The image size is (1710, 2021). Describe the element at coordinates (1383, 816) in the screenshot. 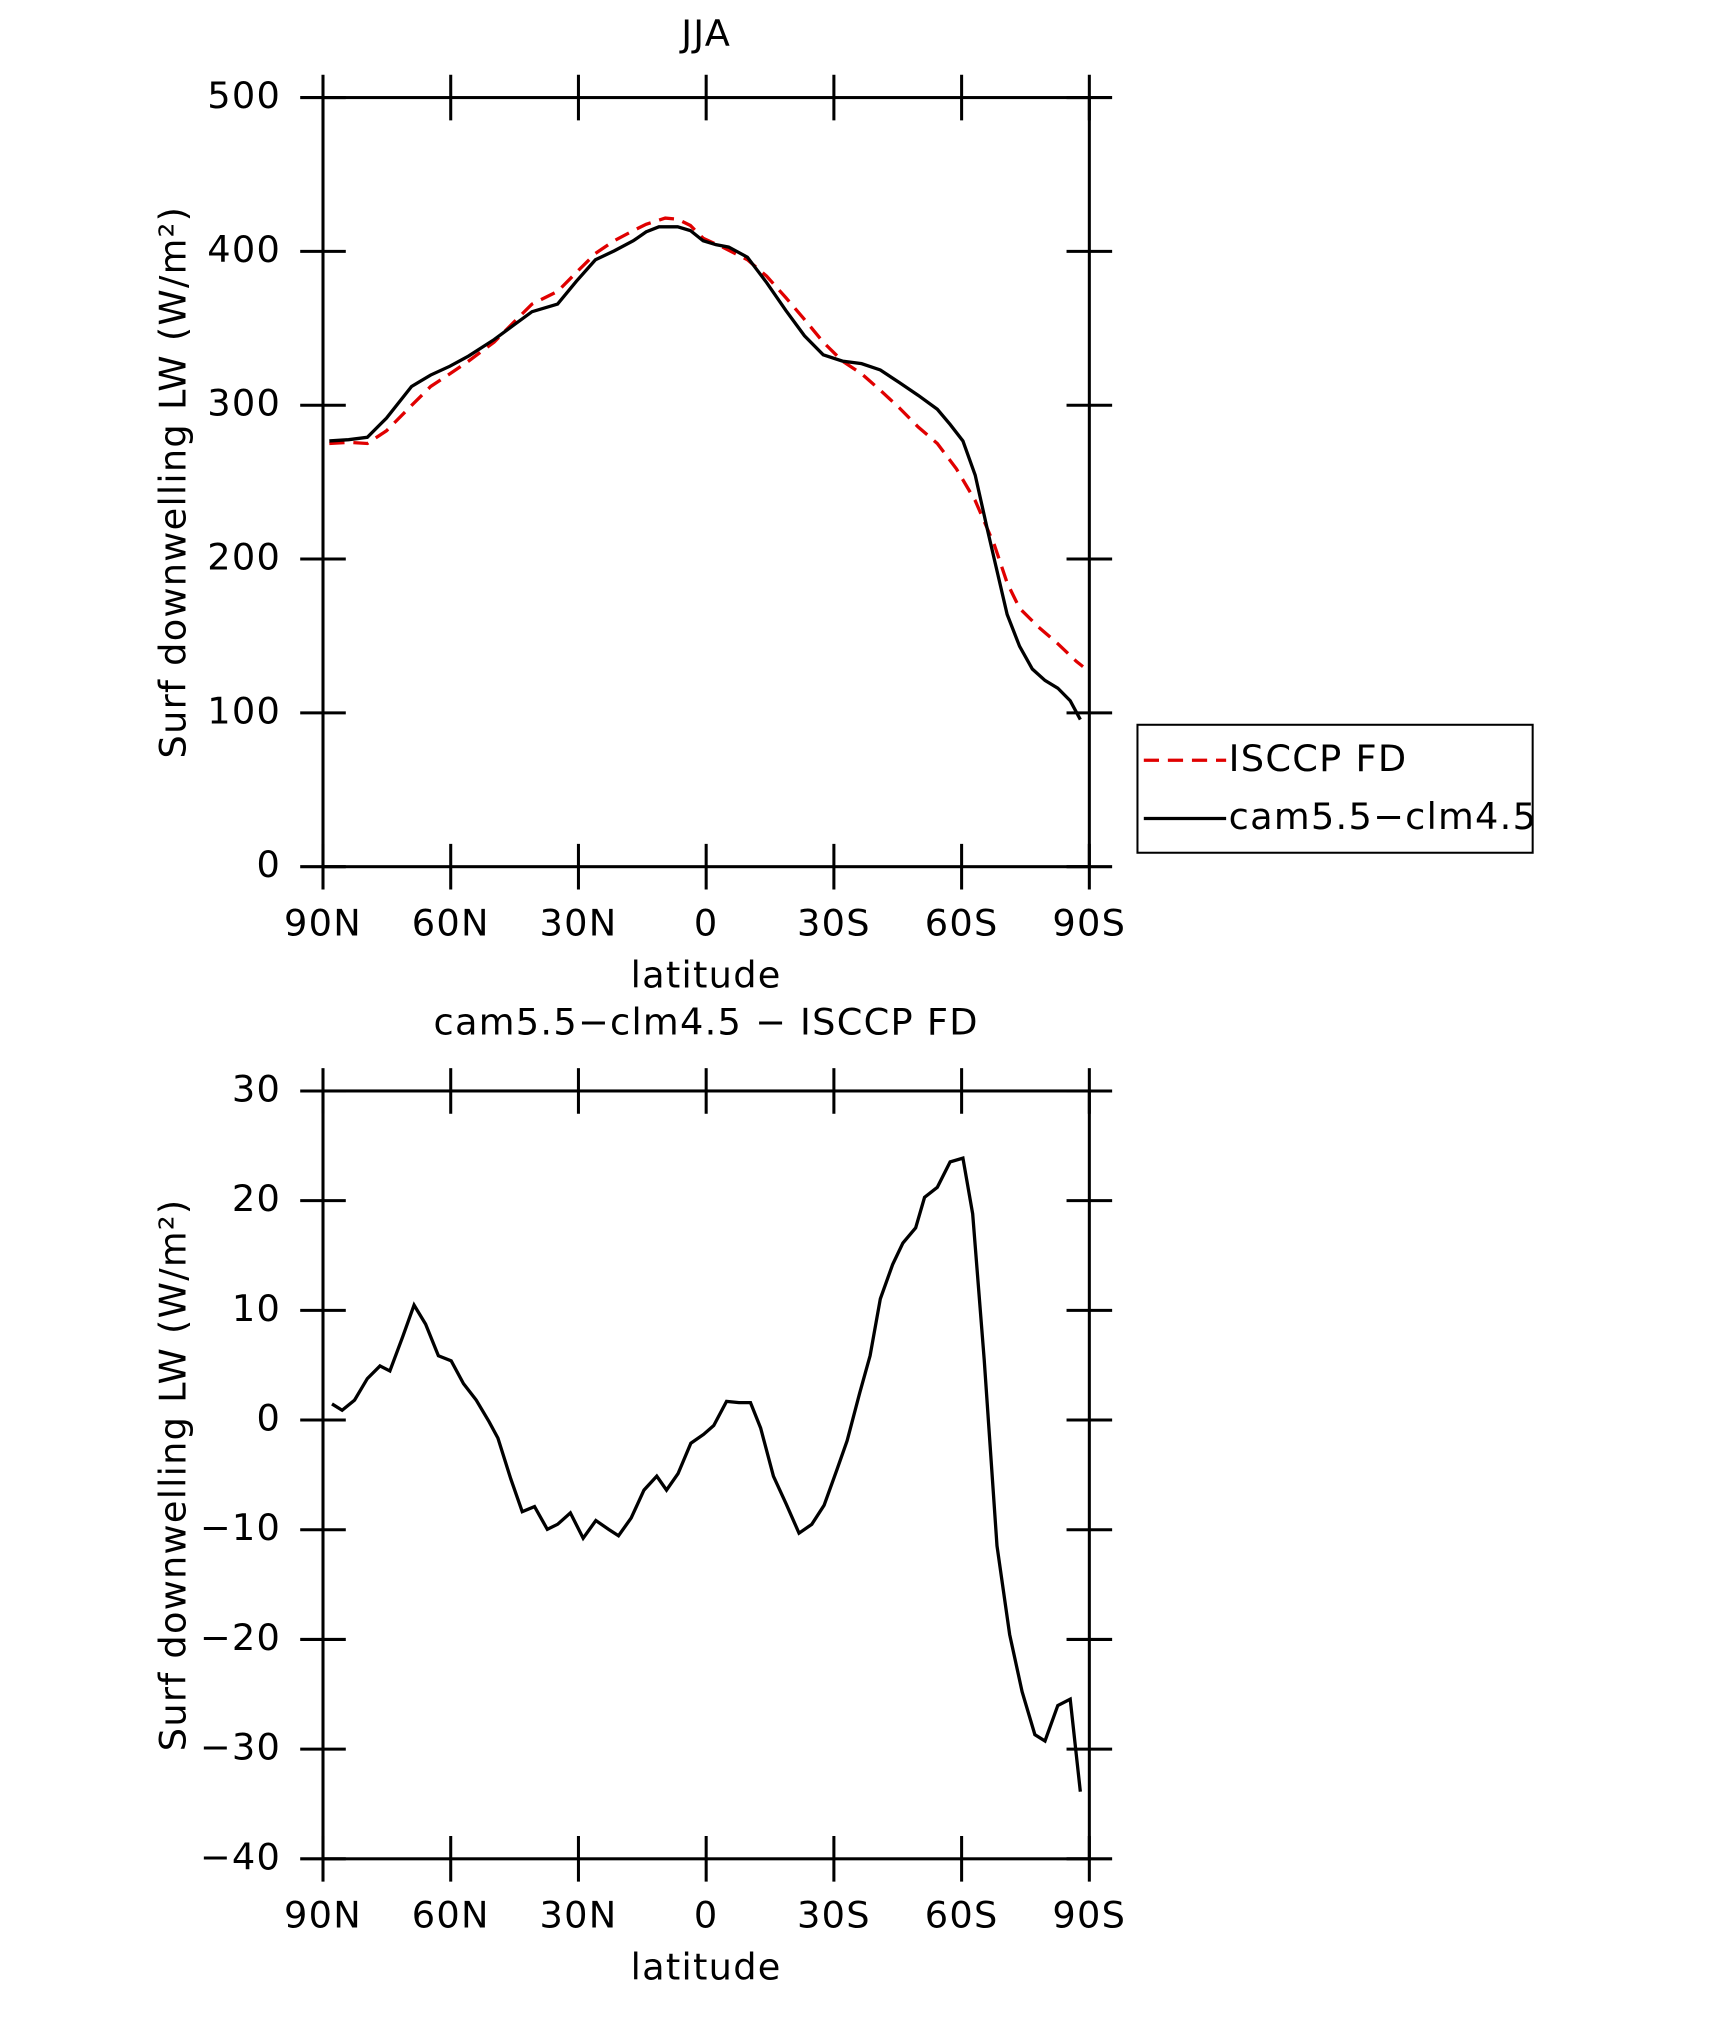

I see `legend-label: cam5.5−clm4.5` at that location.